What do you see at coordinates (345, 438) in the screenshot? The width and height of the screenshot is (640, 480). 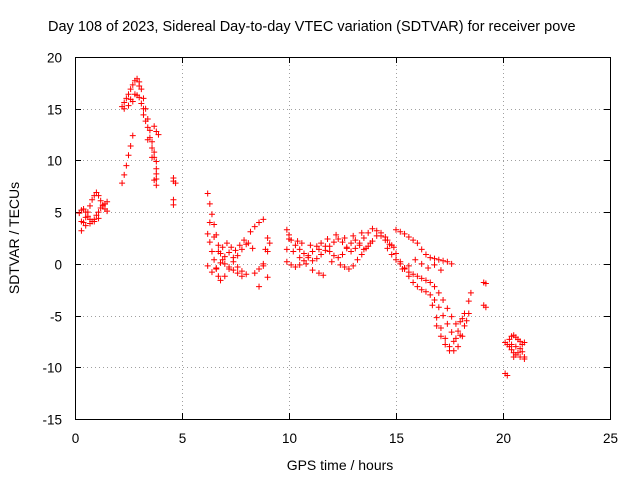 I see `x-tick-labels: 0 5 10 15 20 25` at bounding box center [345, 438].